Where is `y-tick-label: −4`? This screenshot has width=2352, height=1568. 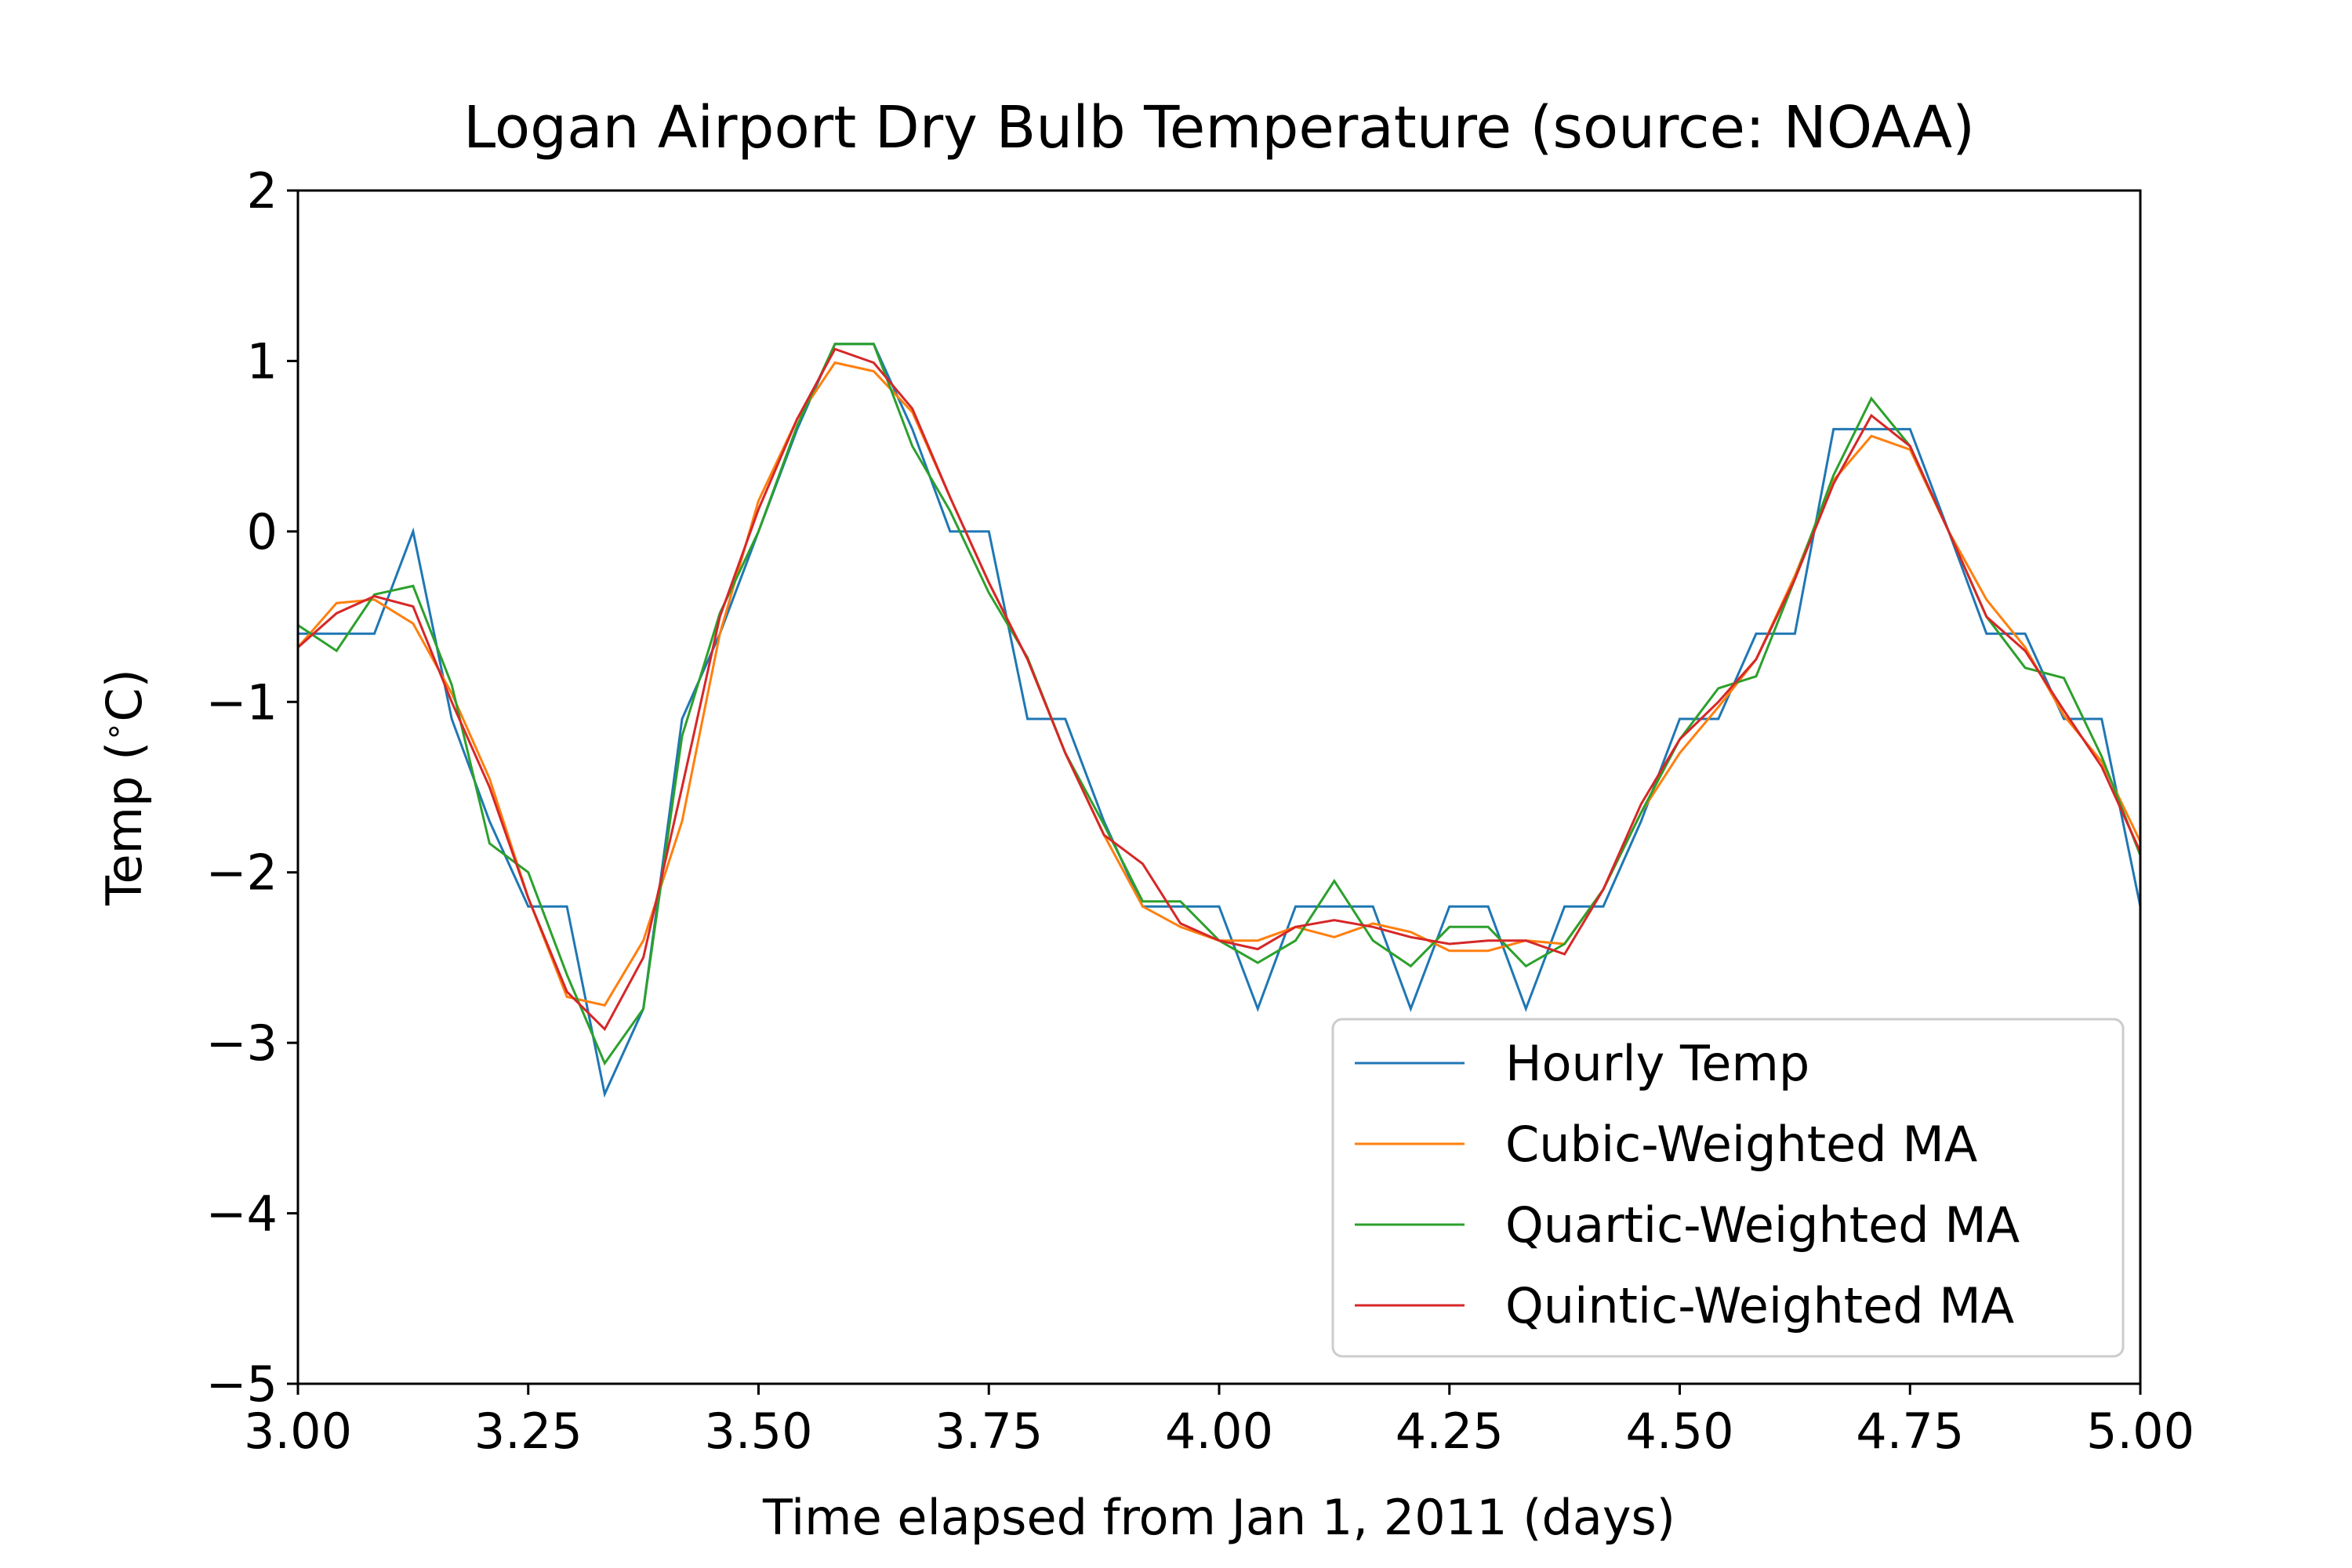 y-tick-label: −4 is located at coordinates (242, 1214).